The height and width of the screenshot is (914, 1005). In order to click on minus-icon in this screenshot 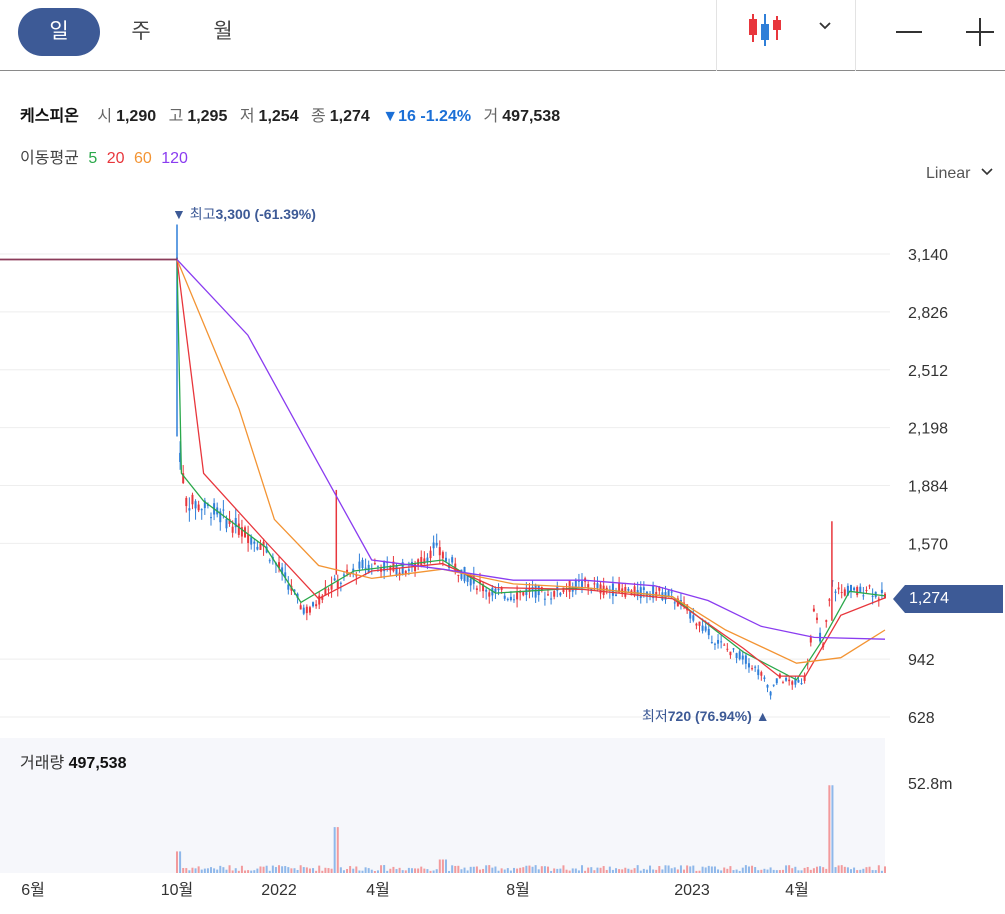, I will do `click(909, 32)`.